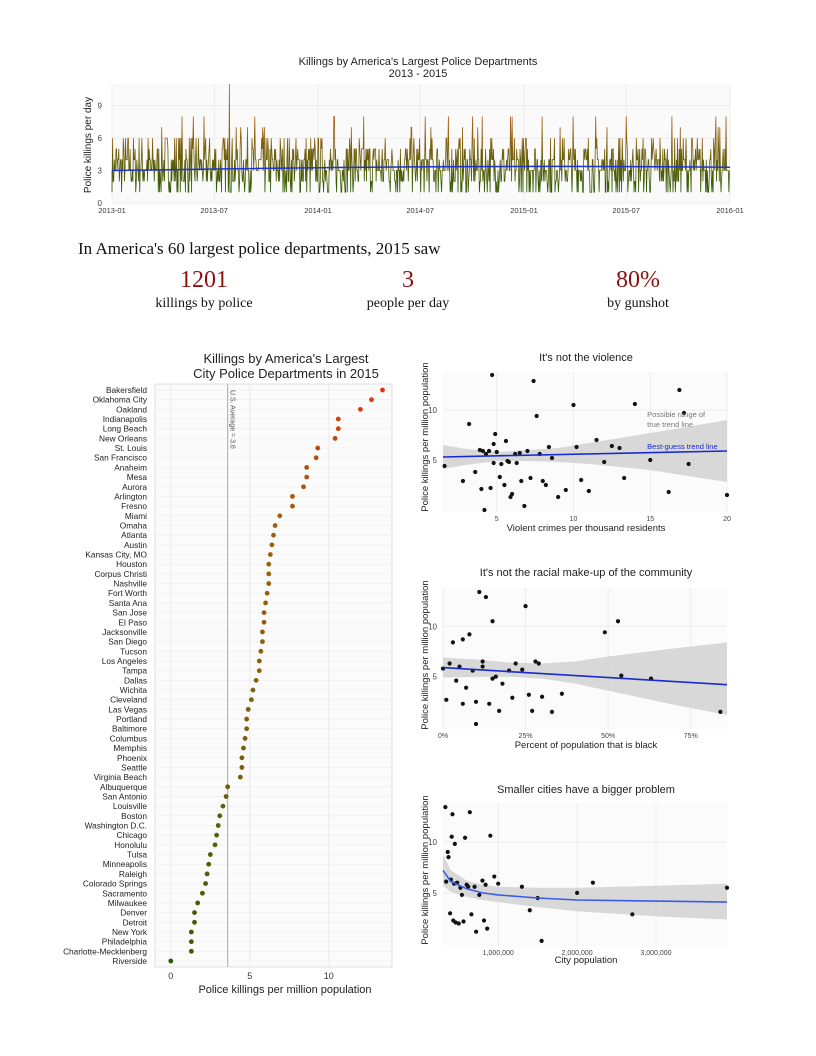 The width and height of the screenshot is (816, 1056). I want to click on x-tick-label: 5, so click(497, 519).